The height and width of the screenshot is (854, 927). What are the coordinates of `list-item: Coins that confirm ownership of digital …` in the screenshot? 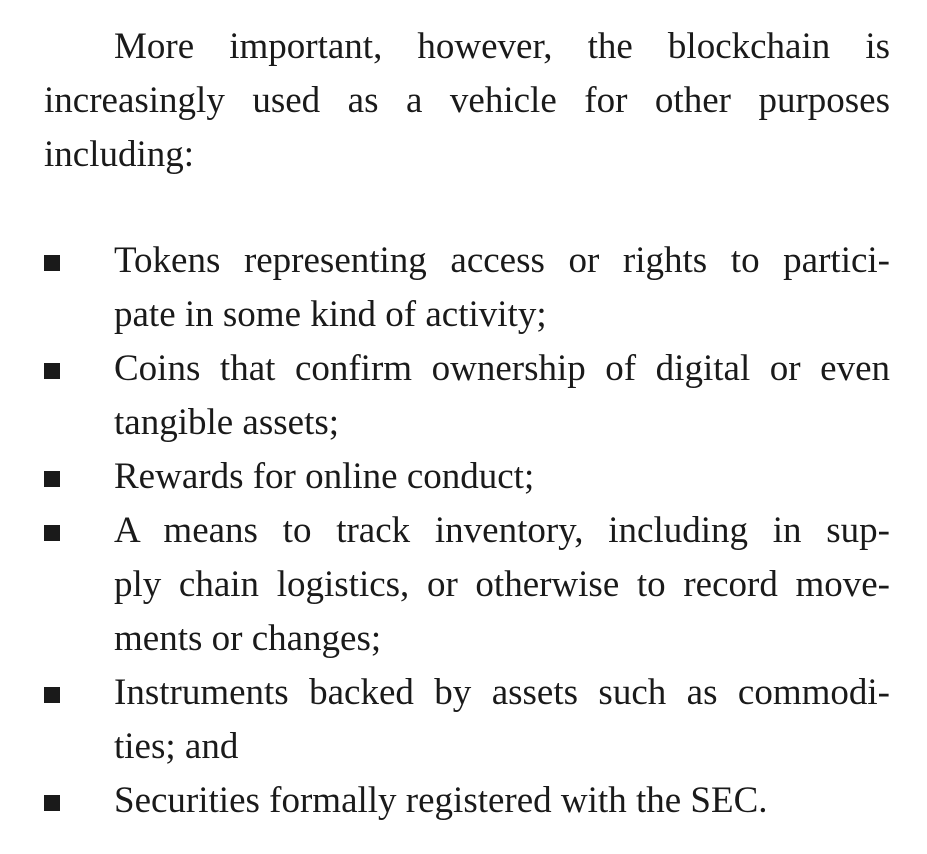 It's located at (467, 396).